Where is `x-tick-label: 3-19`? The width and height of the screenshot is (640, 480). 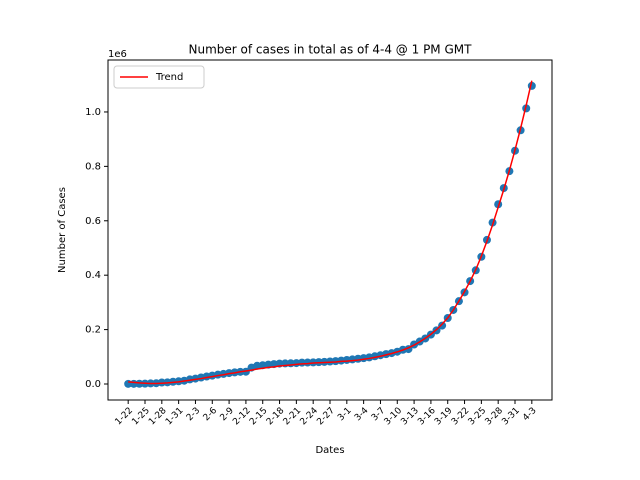
x-tick-label: 3-19 is located at coordinates (444, 417).